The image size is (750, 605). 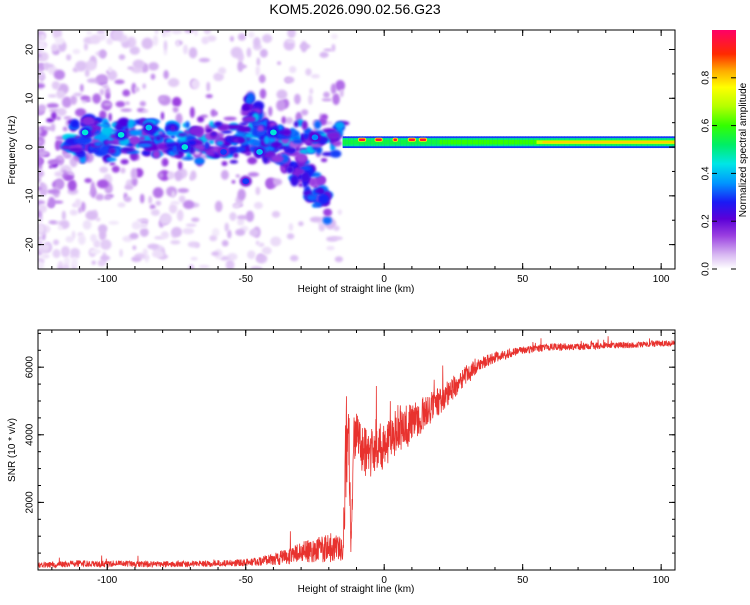 What do you see at coordinates (718, 173) in the screenshot?
I see `colorbar-ticks: 0.0 0.2 0.4 0.6 0.8` at bounding box center [718, 173].